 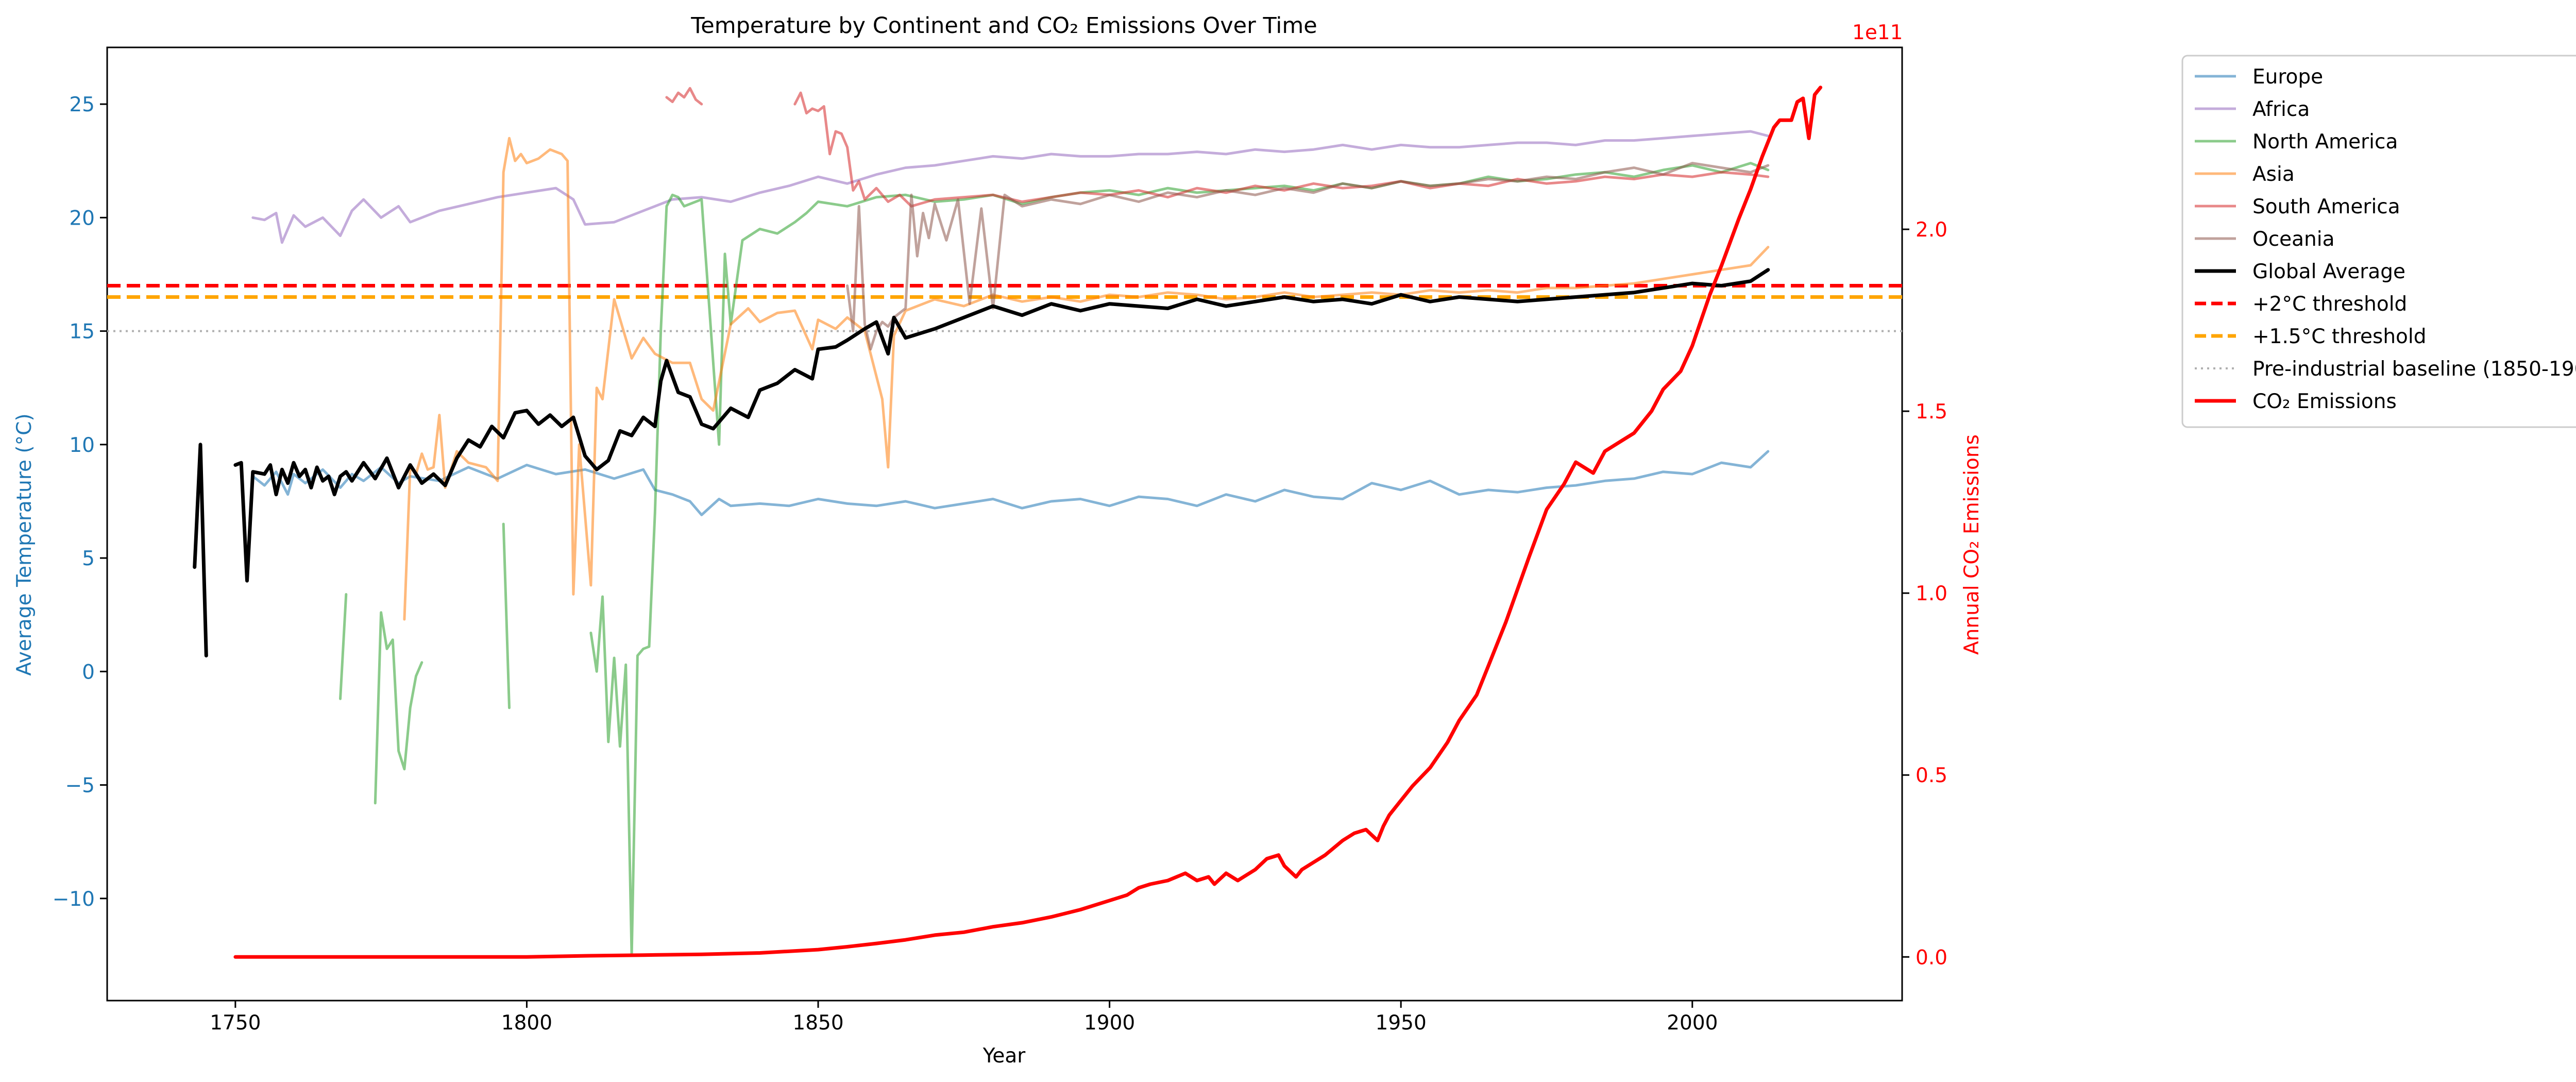 I want to click on x-tick-label: 1900, so click(x=1109, y=1023).